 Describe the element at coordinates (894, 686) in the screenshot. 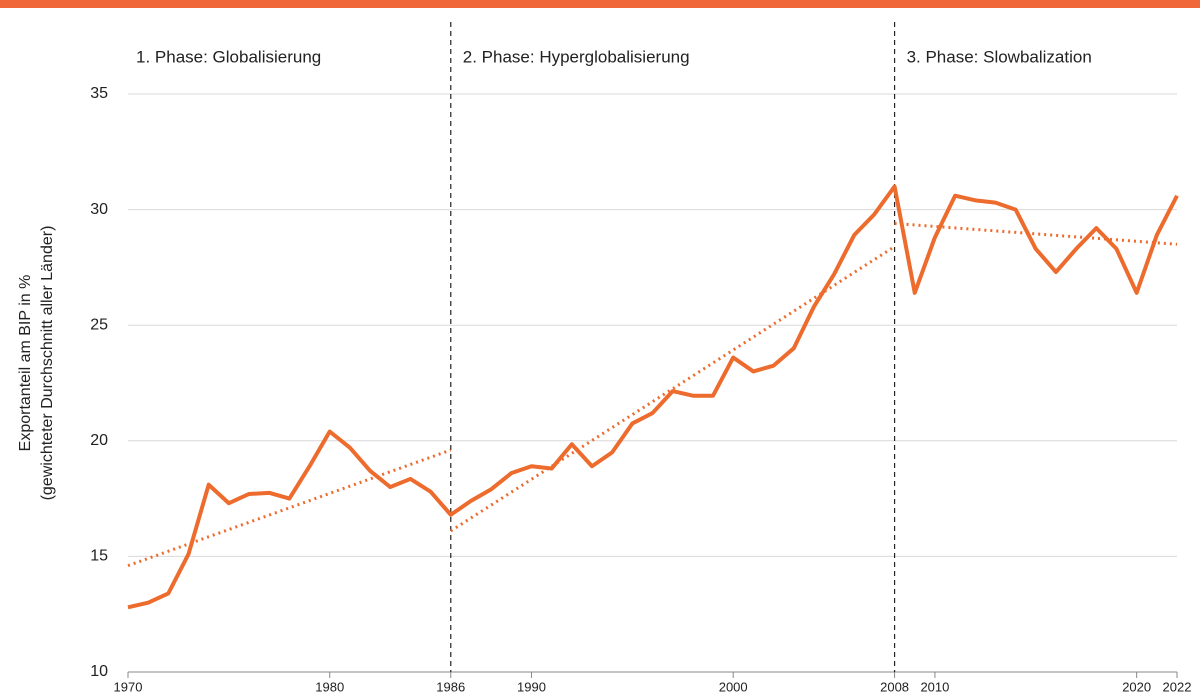

I see `x-tick-label: 2008` at that location.